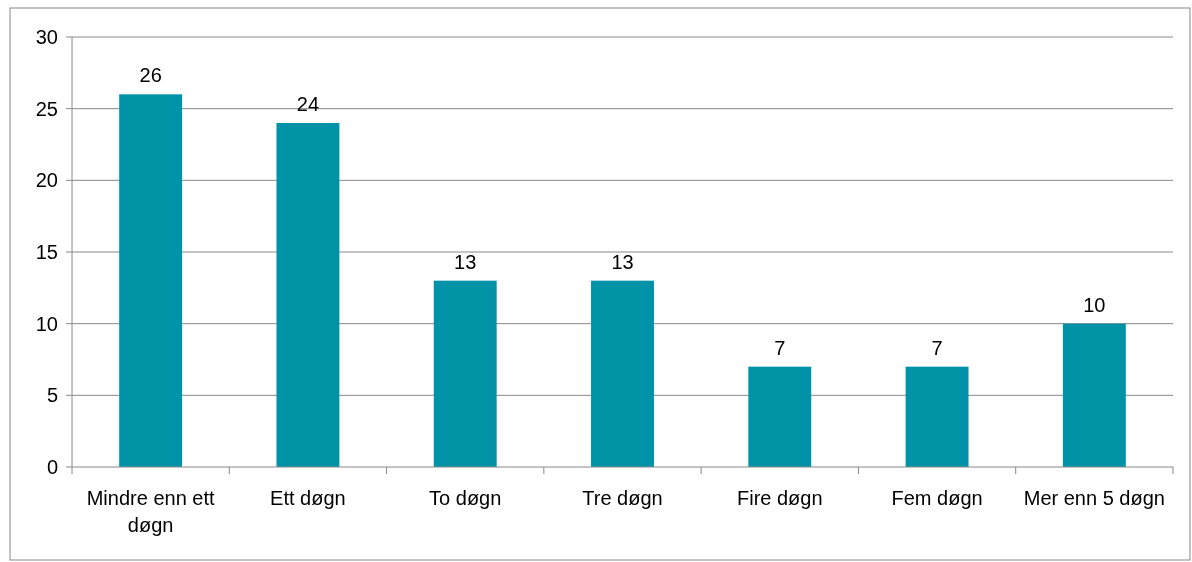  I want to click on x-tick-label: Fem døgn, so click(937, 498).